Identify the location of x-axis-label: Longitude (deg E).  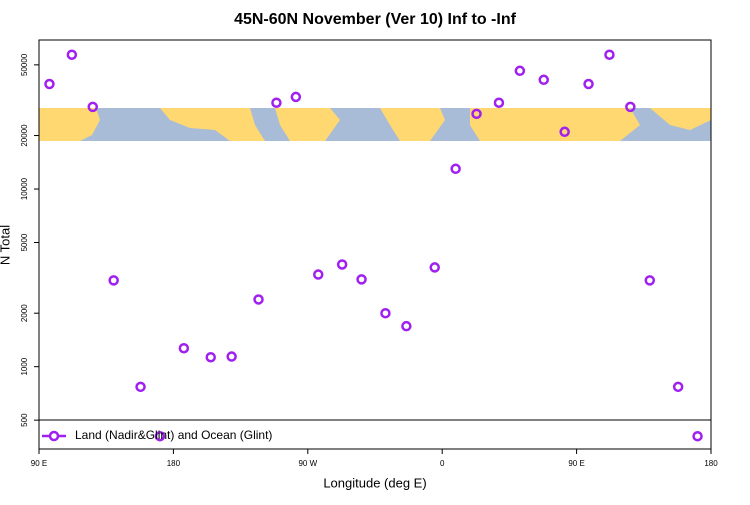
(374, 482).